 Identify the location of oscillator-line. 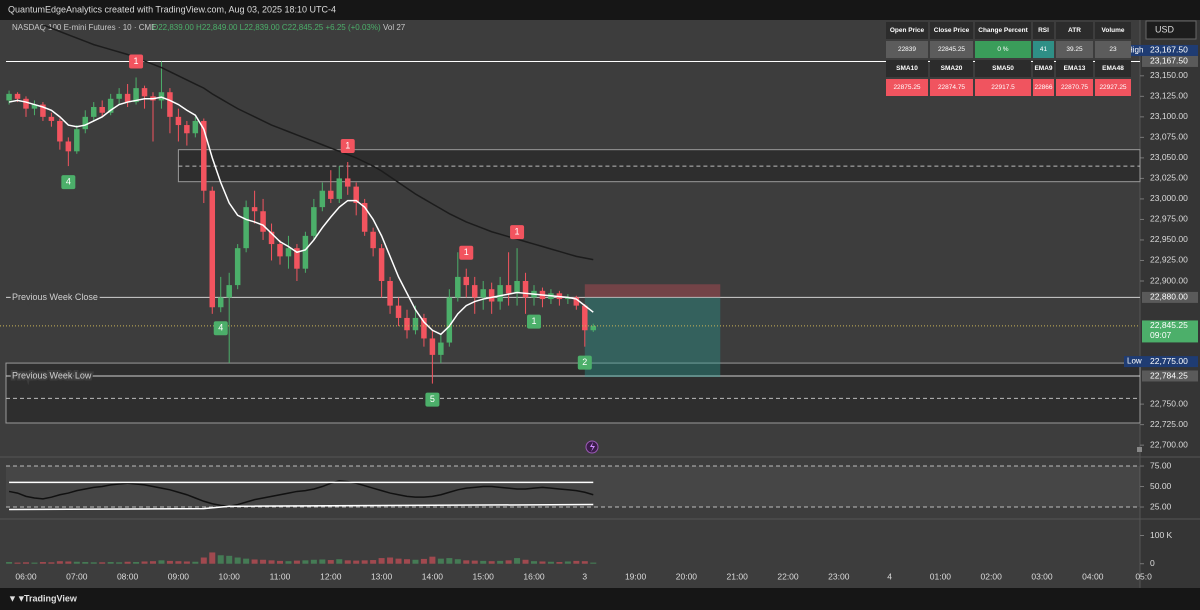
(301, 507).